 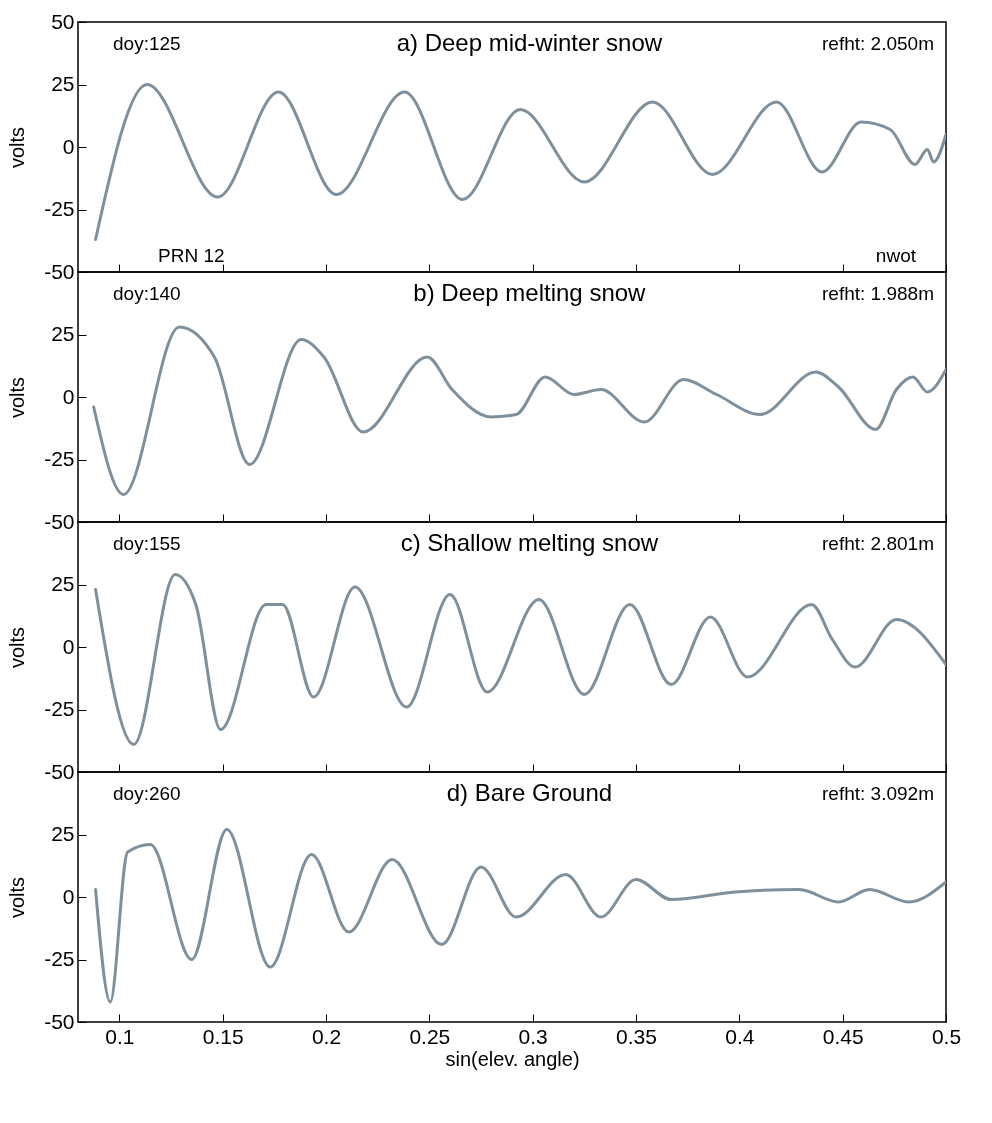 What do you see at coordinates (740, 1036) in the screenshot?
I see `x-tick-label: 0.4` at bounding box center [740, 1036].